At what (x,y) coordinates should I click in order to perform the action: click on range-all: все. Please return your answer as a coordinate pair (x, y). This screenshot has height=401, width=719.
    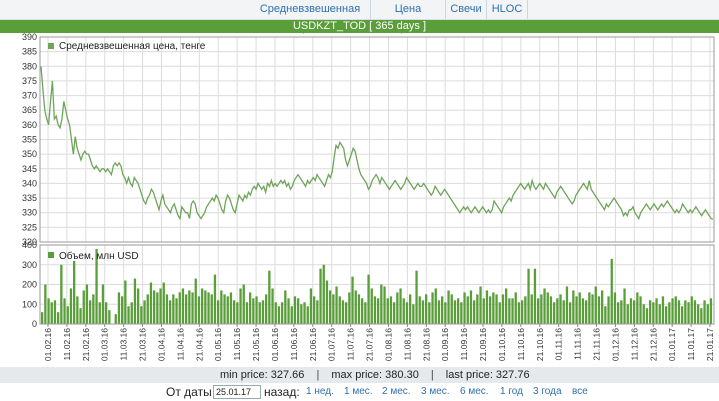
    Looking at the image, I should click on (580, 391).